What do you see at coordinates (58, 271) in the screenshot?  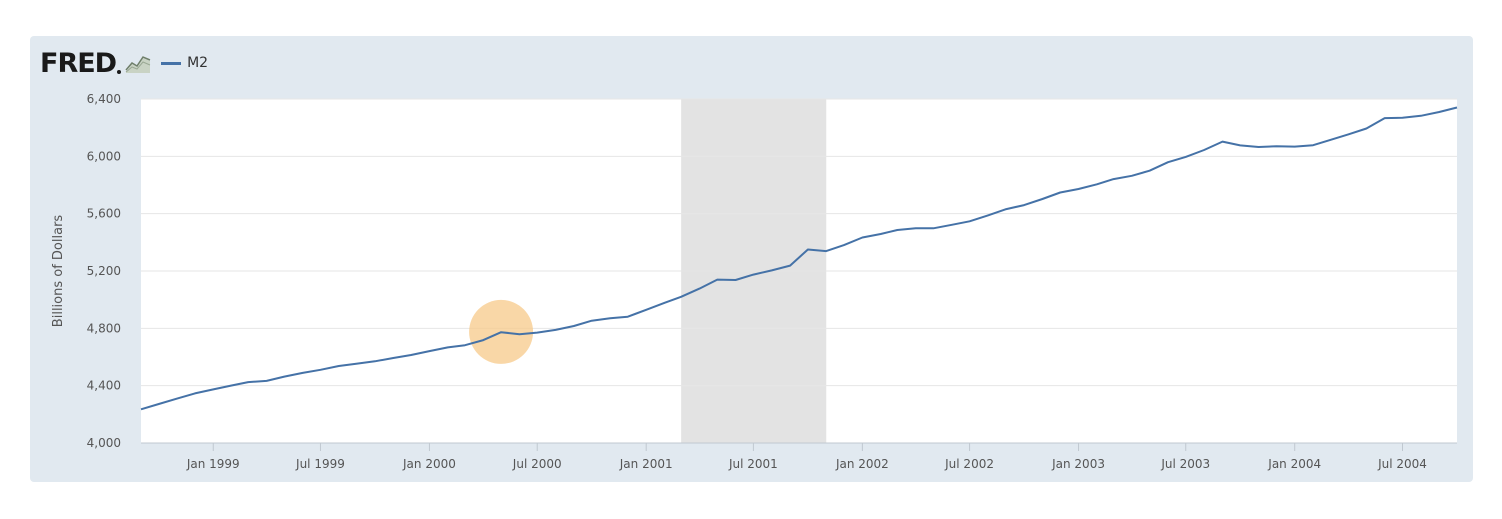 I see `y-axis-title: Billions of Dollars` at bounding box center [58, 271].